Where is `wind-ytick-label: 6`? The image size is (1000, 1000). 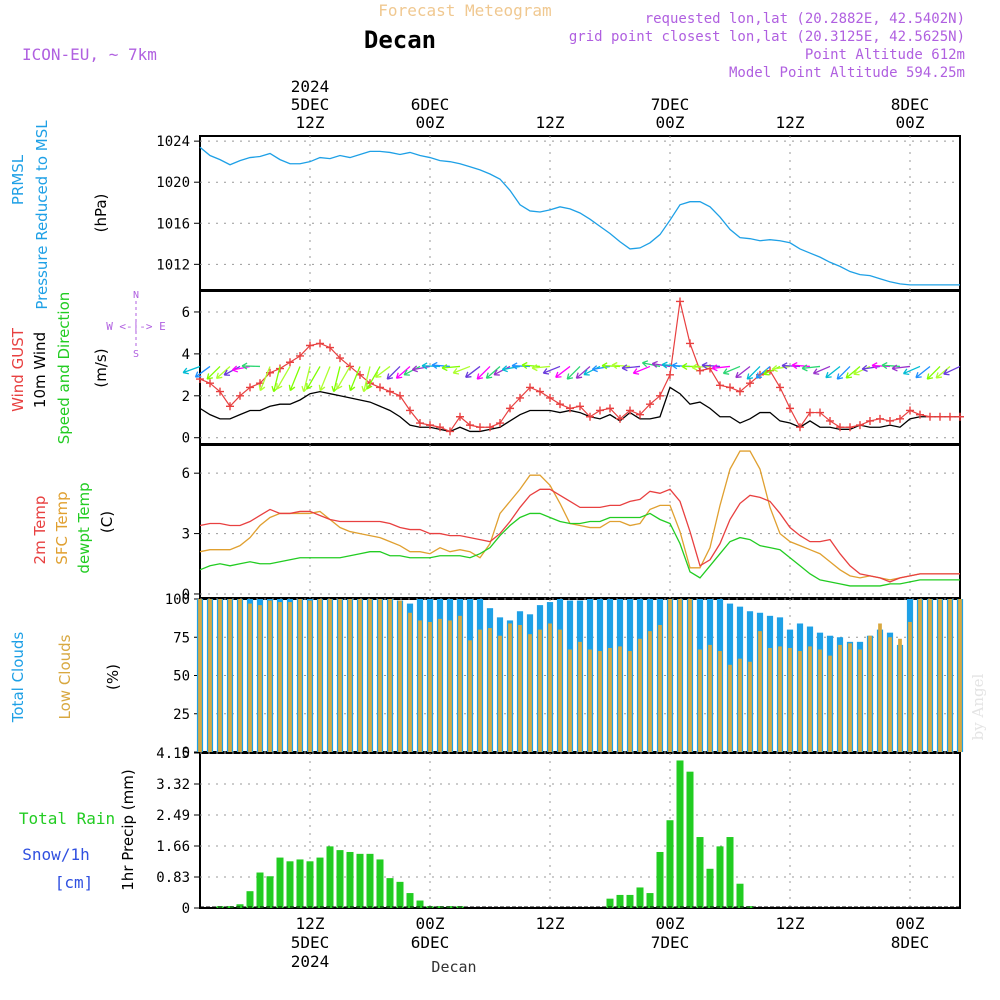 wind-ytick-label: 6 is located at coordinates (186, 313).